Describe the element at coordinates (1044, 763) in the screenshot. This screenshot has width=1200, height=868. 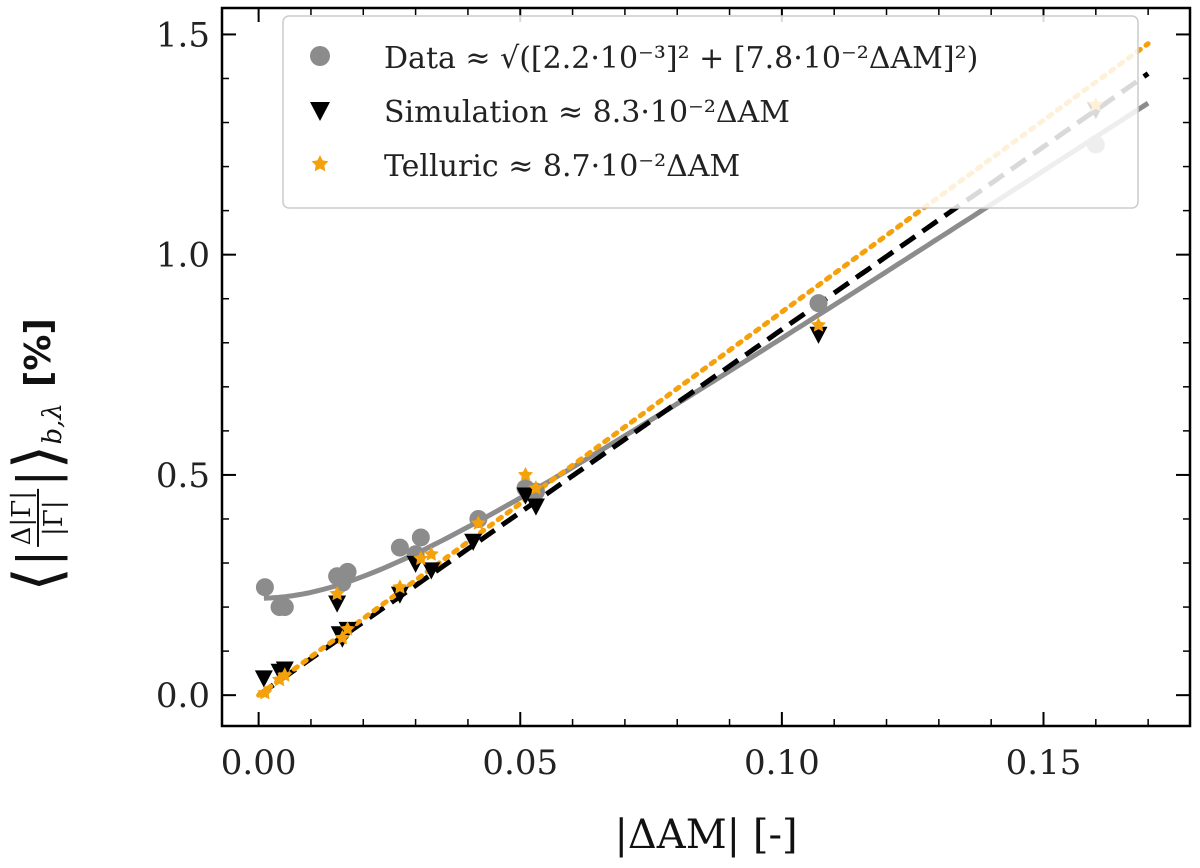
I see `x-tick-label: 0.15` at that location.